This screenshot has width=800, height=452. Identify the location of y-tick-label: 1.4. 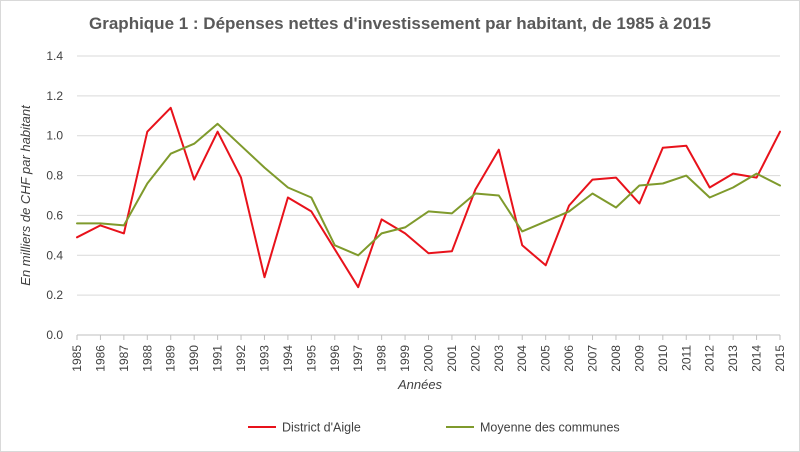
(54, 56).